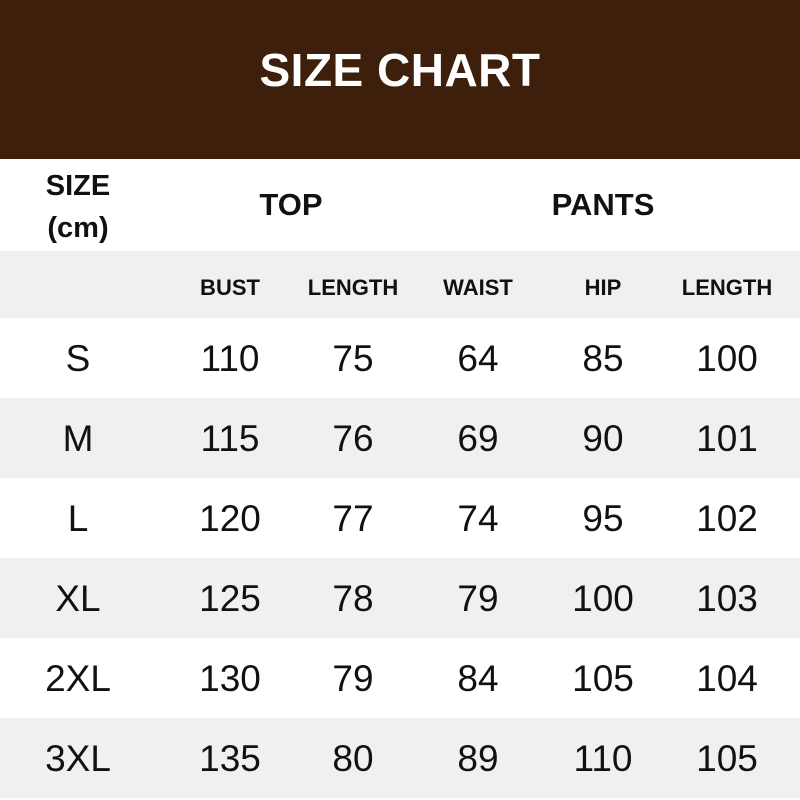  I want to click on measurement-cell: 102, so click(727, 518).